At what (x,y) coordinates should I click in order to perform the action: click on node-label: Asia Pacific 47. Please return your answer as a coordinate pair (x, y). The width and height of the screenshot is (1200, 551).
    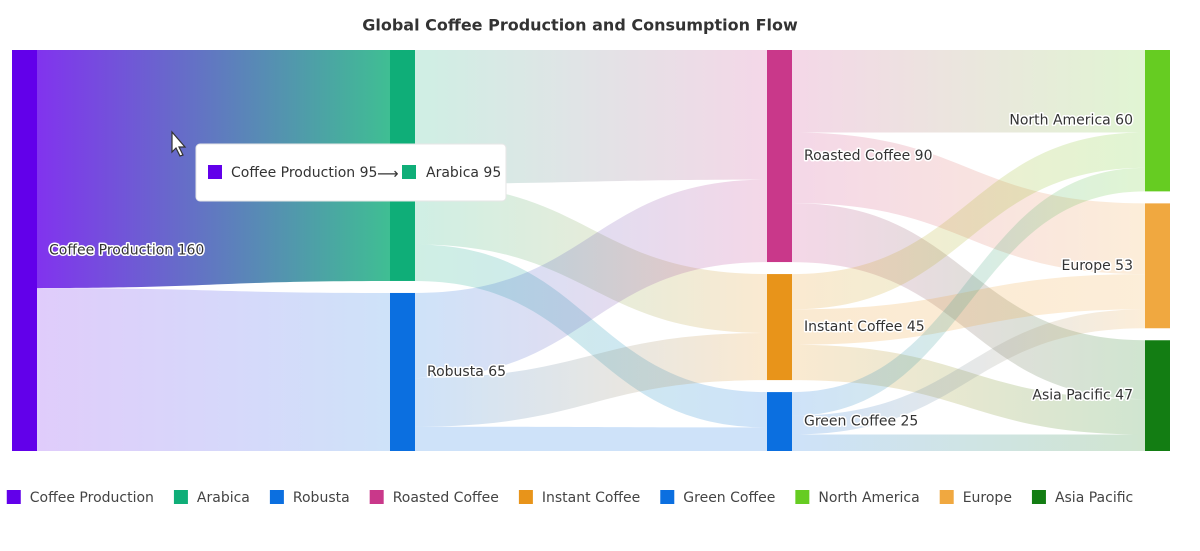
    Looking at the image, I should click on (1082, 396).